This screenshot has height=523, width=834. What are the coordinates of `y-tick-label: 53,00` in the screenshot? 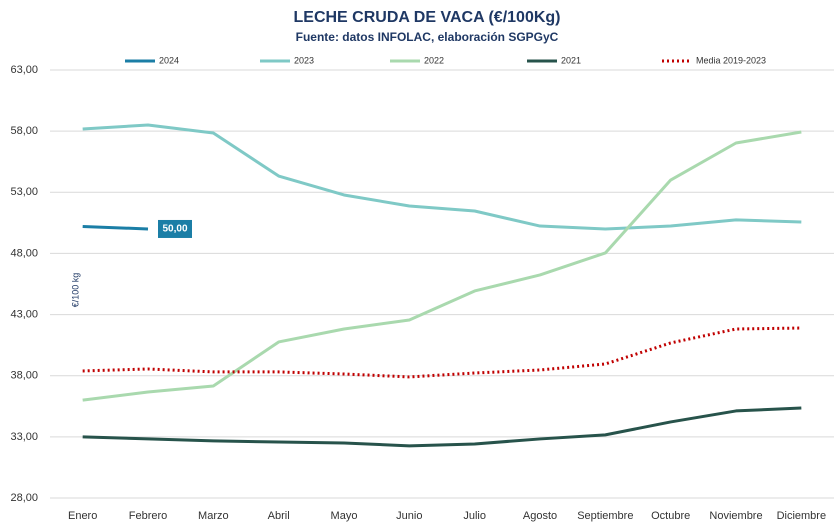 It's located at (24, 192).